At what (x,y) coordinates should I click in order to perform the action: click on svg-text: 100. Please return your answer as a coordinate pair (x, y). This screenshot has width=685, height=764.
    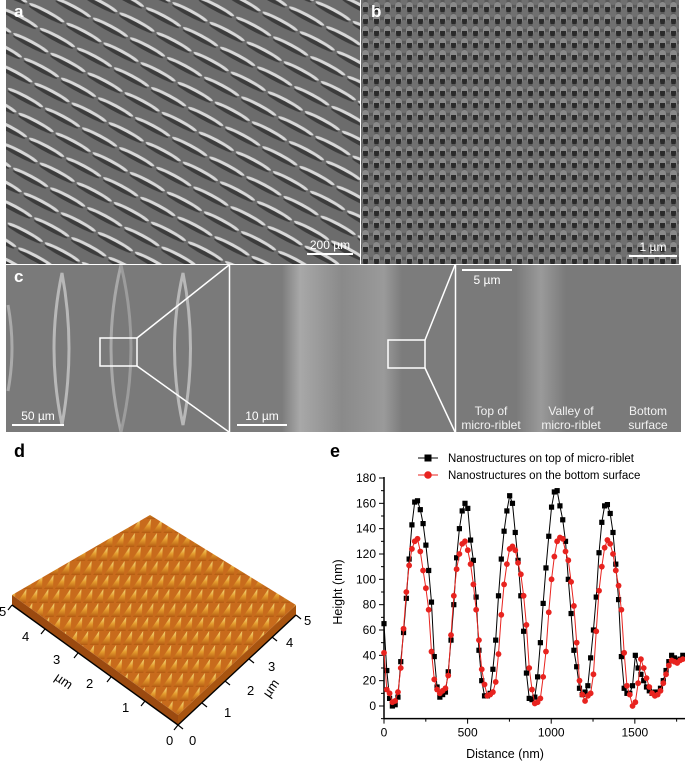
    Looking at the image, I should click on (366, 579).